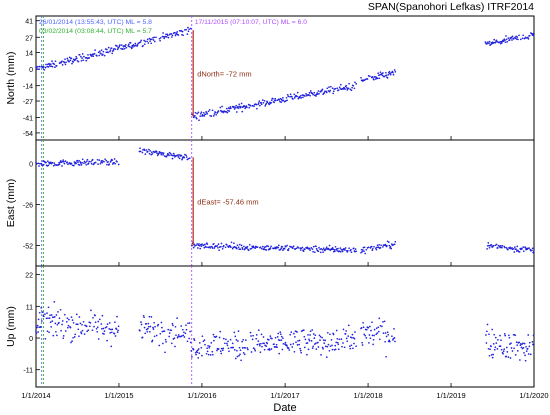 This screenshot has width=550, height=415. Describe the element at coordinates (35, 395) in the screenshot. I see `x-tick-label: 1/1/2014` at that location.